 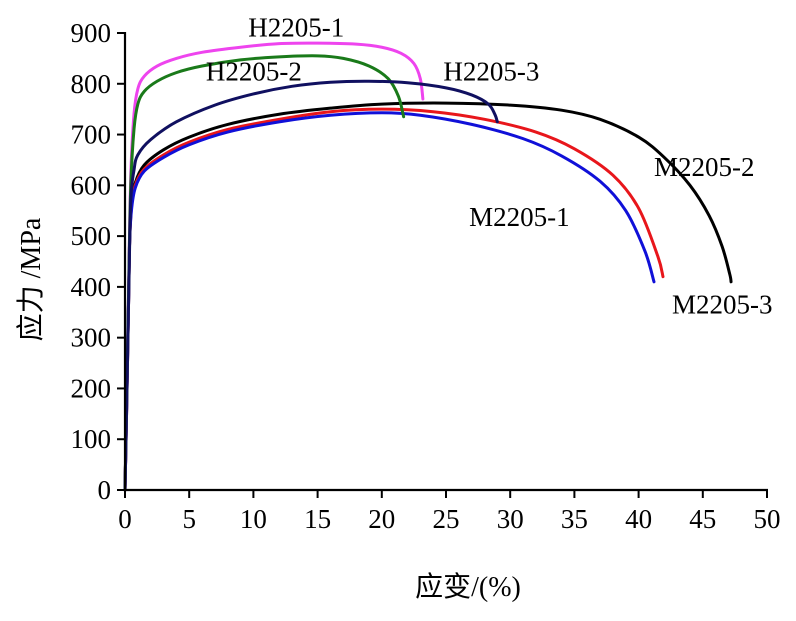 I want to click on y-tick-label: 900, so click(x=91, y=33).